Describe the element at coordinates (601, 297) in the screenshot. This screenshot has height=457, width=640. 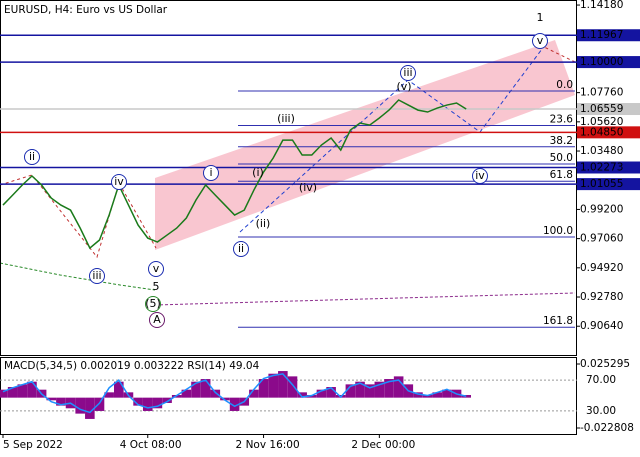
I see `y-tick-label: 0.92780` at that location.